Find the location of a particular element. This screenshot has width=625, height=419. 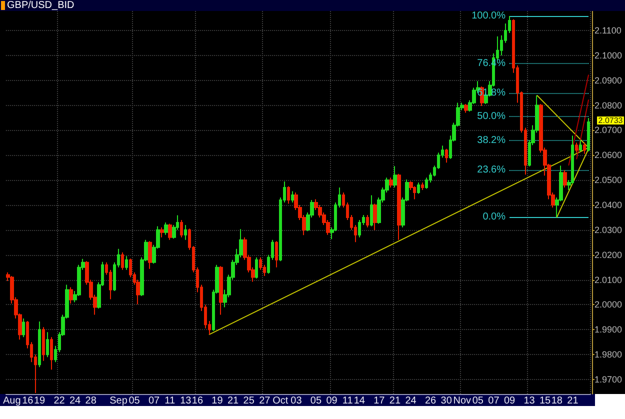

x-tick-label: 18 is located at coordinates (557, 401).